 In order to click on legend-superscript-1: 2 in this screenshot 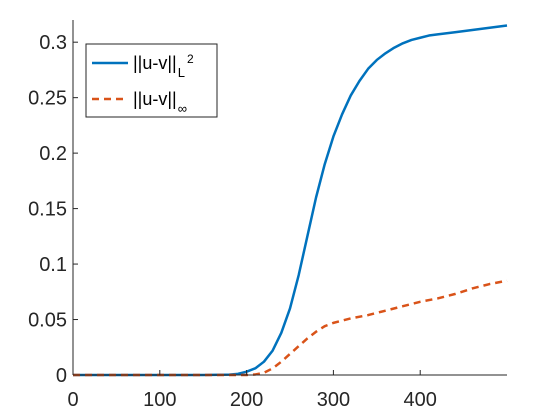, I will do `click(190, 59)`.